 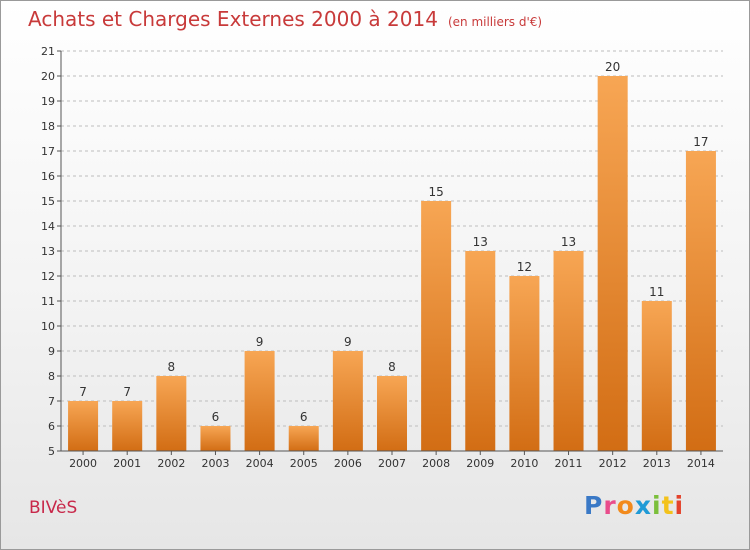 What do you see at coordinates (613, 463) in the screenshot?
I see `x-tick-label: 2012` at bounding box center [613, 463].